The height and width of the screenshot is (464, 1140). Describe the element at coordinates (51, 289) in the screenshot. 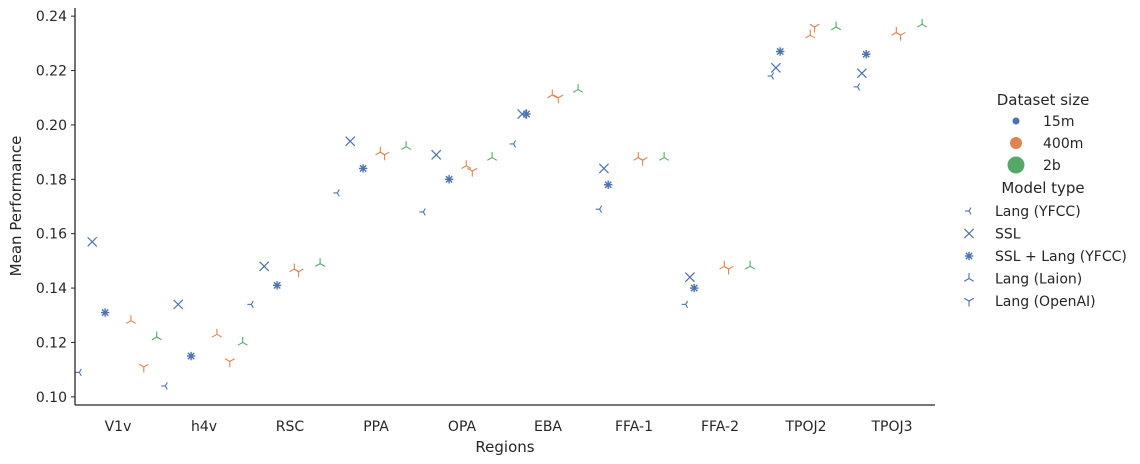

I see `y-tick-label: 0.14` at that location.